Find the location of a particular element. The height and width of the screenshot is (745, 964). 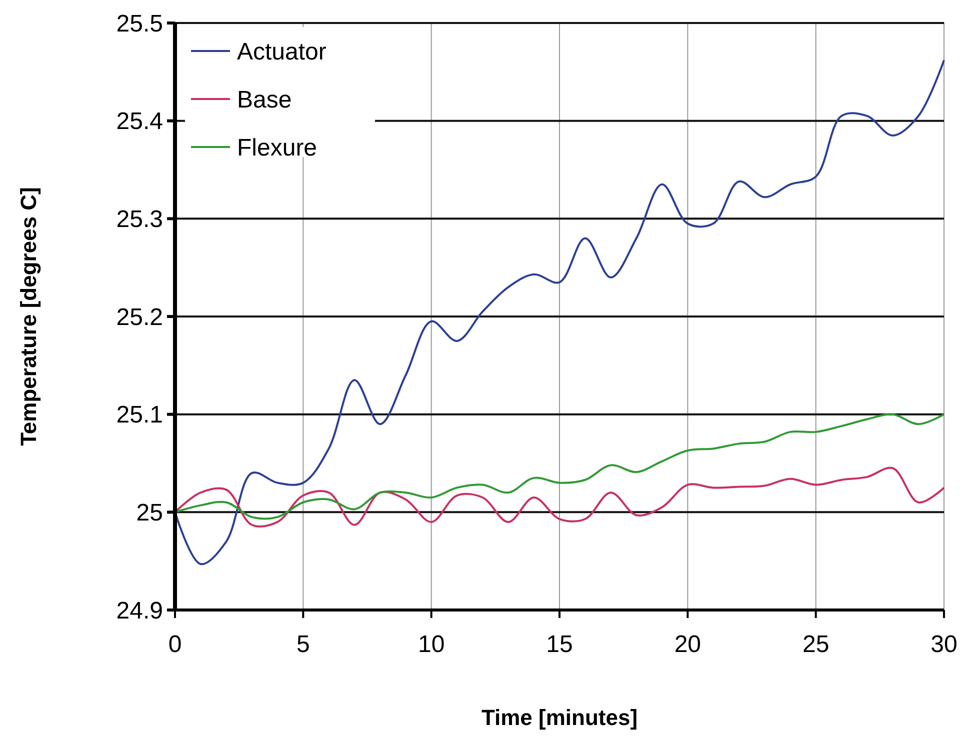

x-tick-label: 20 is located at coordinates (688, 644).